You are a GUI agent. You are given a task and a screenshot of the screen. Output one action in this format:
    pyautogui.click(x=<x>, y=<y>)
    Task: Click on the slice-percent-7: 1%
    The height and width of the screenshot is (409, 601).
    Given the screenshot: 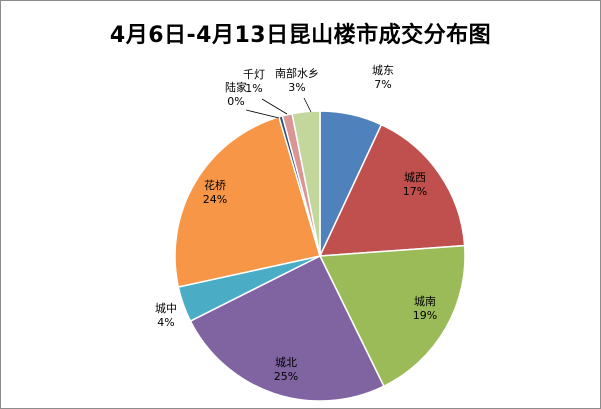 What is the action you would take?
    pyautogui.click(x=253, y=88)
    